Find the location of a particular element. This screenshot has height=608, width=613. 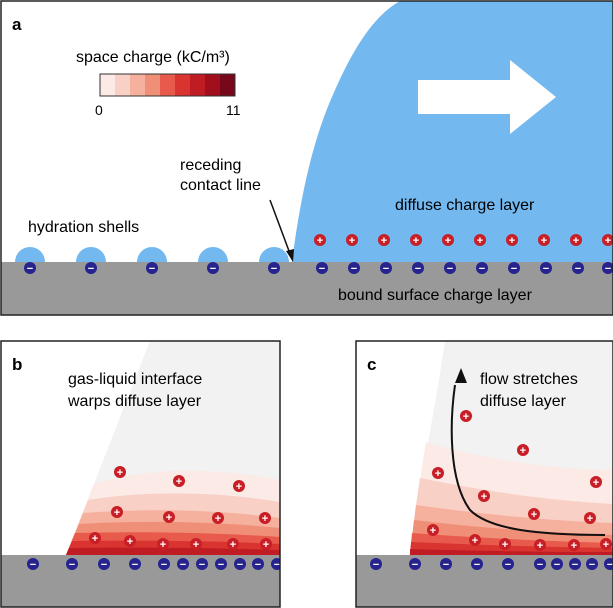

diffuse-layer-bands-c is located at coordinates (511, 498).